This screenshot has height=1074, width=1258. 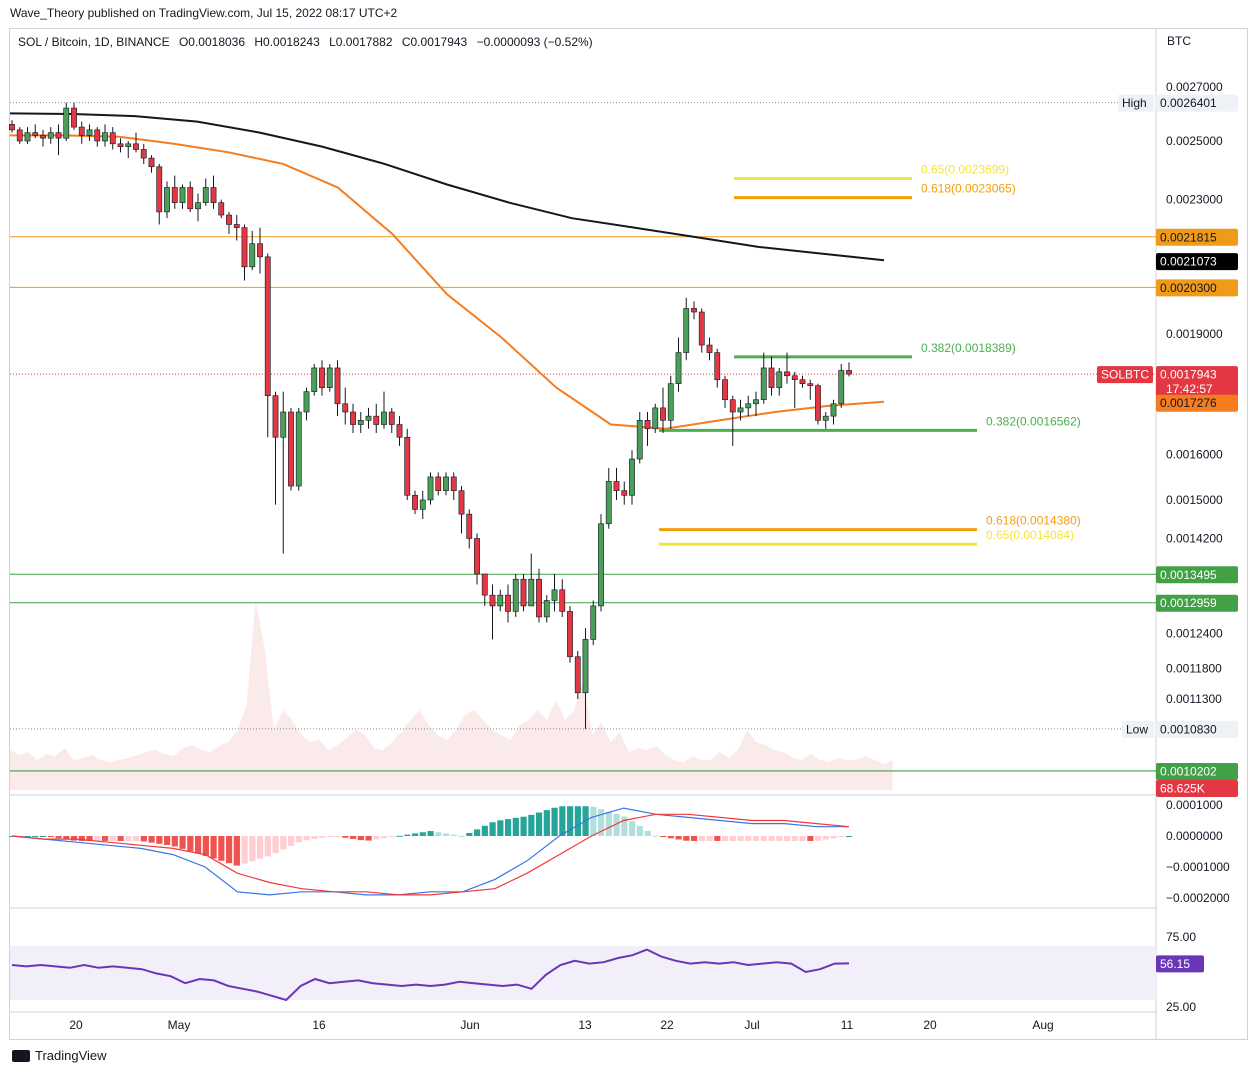 I want to click on rsi-value-tag: 56.15, so click(x=1175, y=964).